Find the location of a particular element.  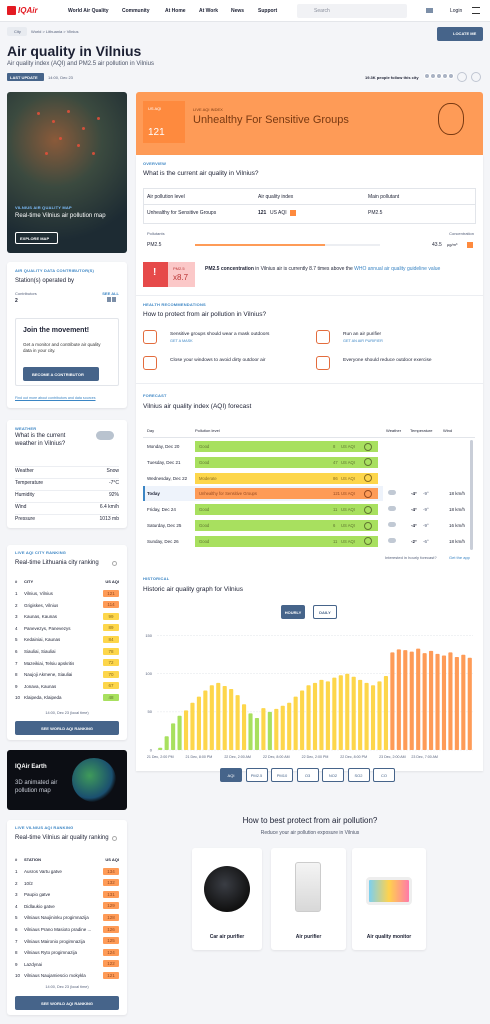

interval-toggle-label: HOURLY is located at coordinates (293, 612).